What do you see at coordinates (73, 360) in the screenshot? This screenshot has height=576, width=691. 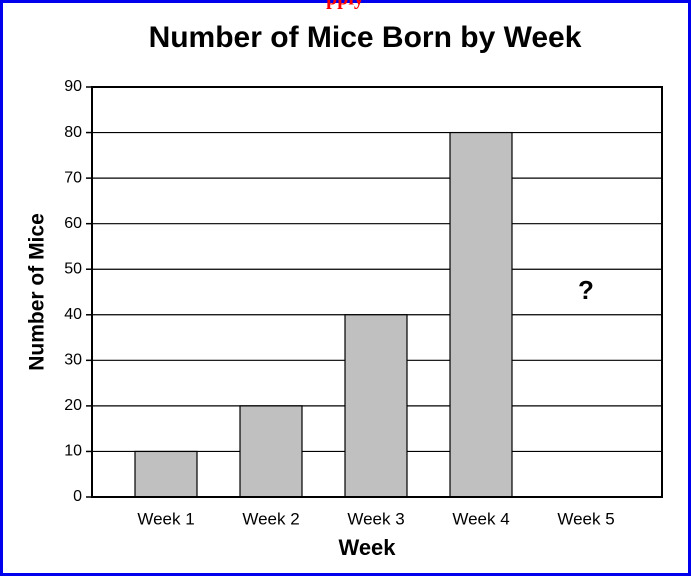 I see `y-tick-label: 30` at bounding box center [73, 360].